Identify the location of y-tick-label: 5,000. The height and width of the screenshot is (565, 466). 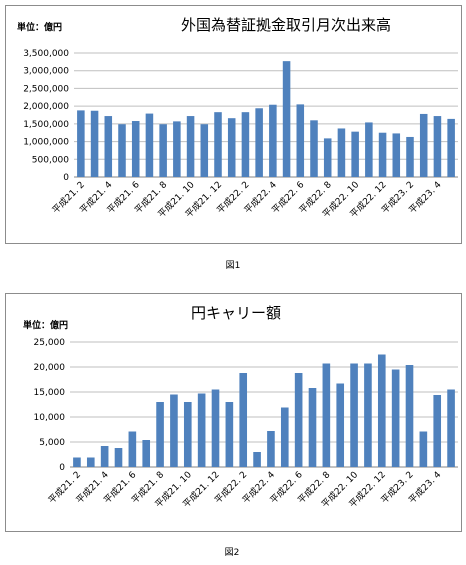
(52, 443).